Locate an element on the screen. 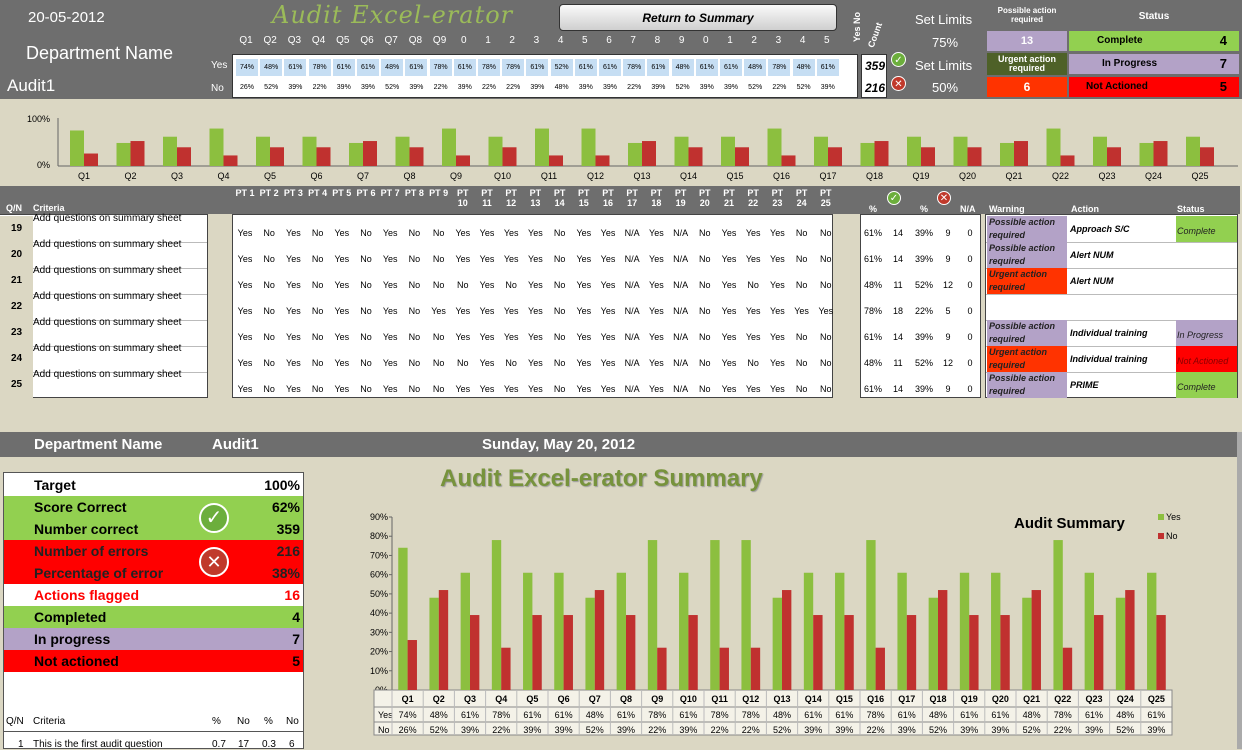  yes-data-label: 78% is located at coordinates (751, 715).